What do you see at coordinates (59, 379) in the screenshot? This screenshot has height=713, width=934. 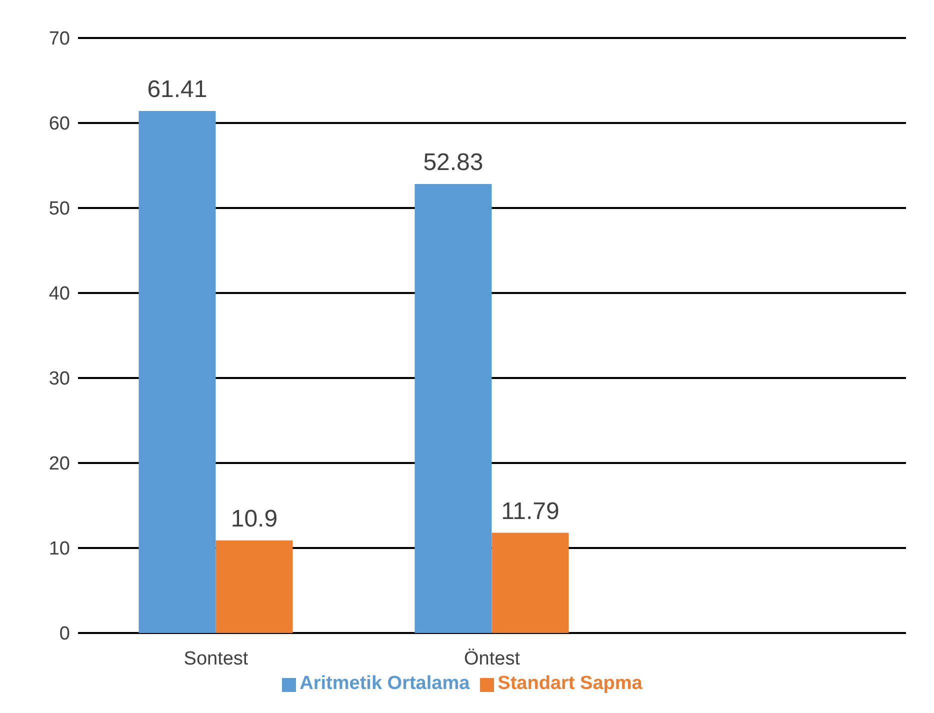 I see `y-tick-label: 30` at bounding box center [59, 379].